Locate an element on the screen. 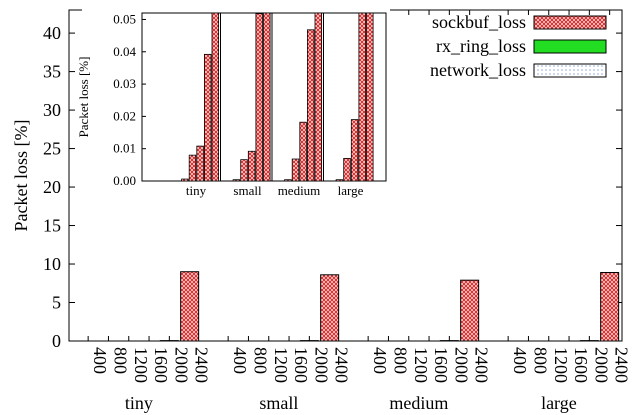 Image resolution: width=634 pixels, height=415 pixels. y-tick-label: 5 is located at coordinates (56, 303).